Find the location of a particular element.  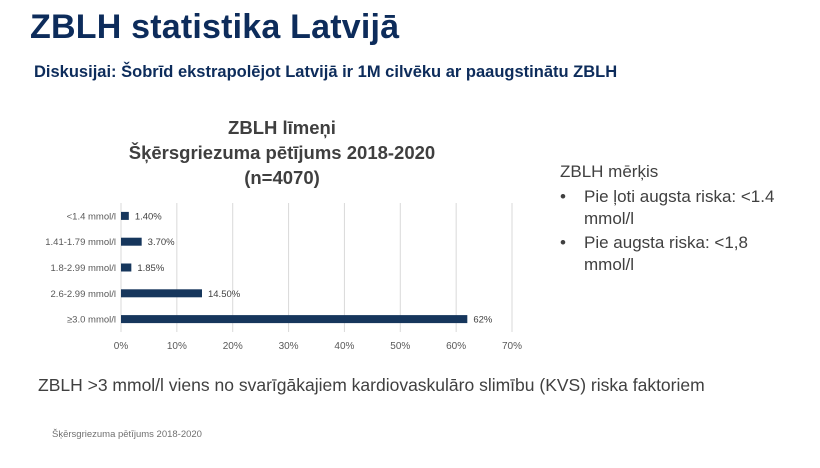

source-note: Šķērsgriezuma pētījums 2018-2020 is located at coordinates (127, 434).